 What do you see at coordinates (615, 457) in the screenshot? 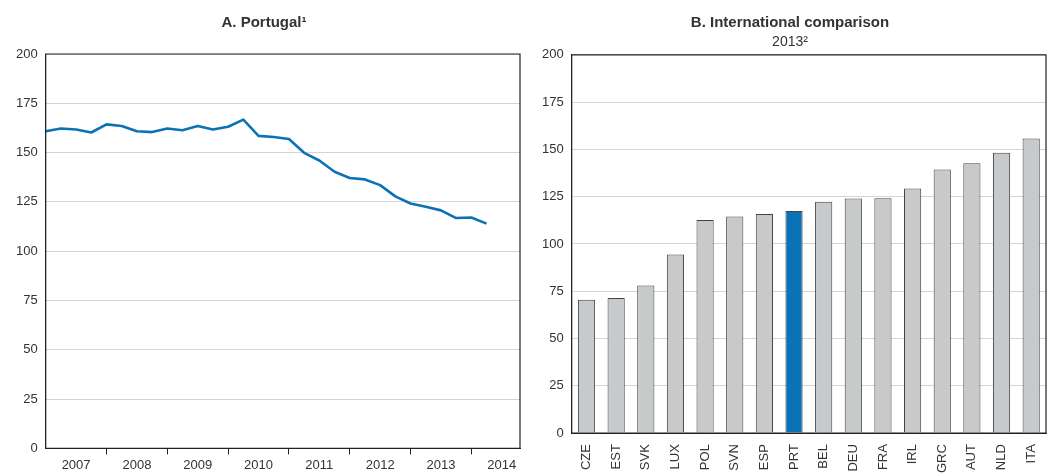
I see `x-tick-label: EST` at bounding box center [615, 457].